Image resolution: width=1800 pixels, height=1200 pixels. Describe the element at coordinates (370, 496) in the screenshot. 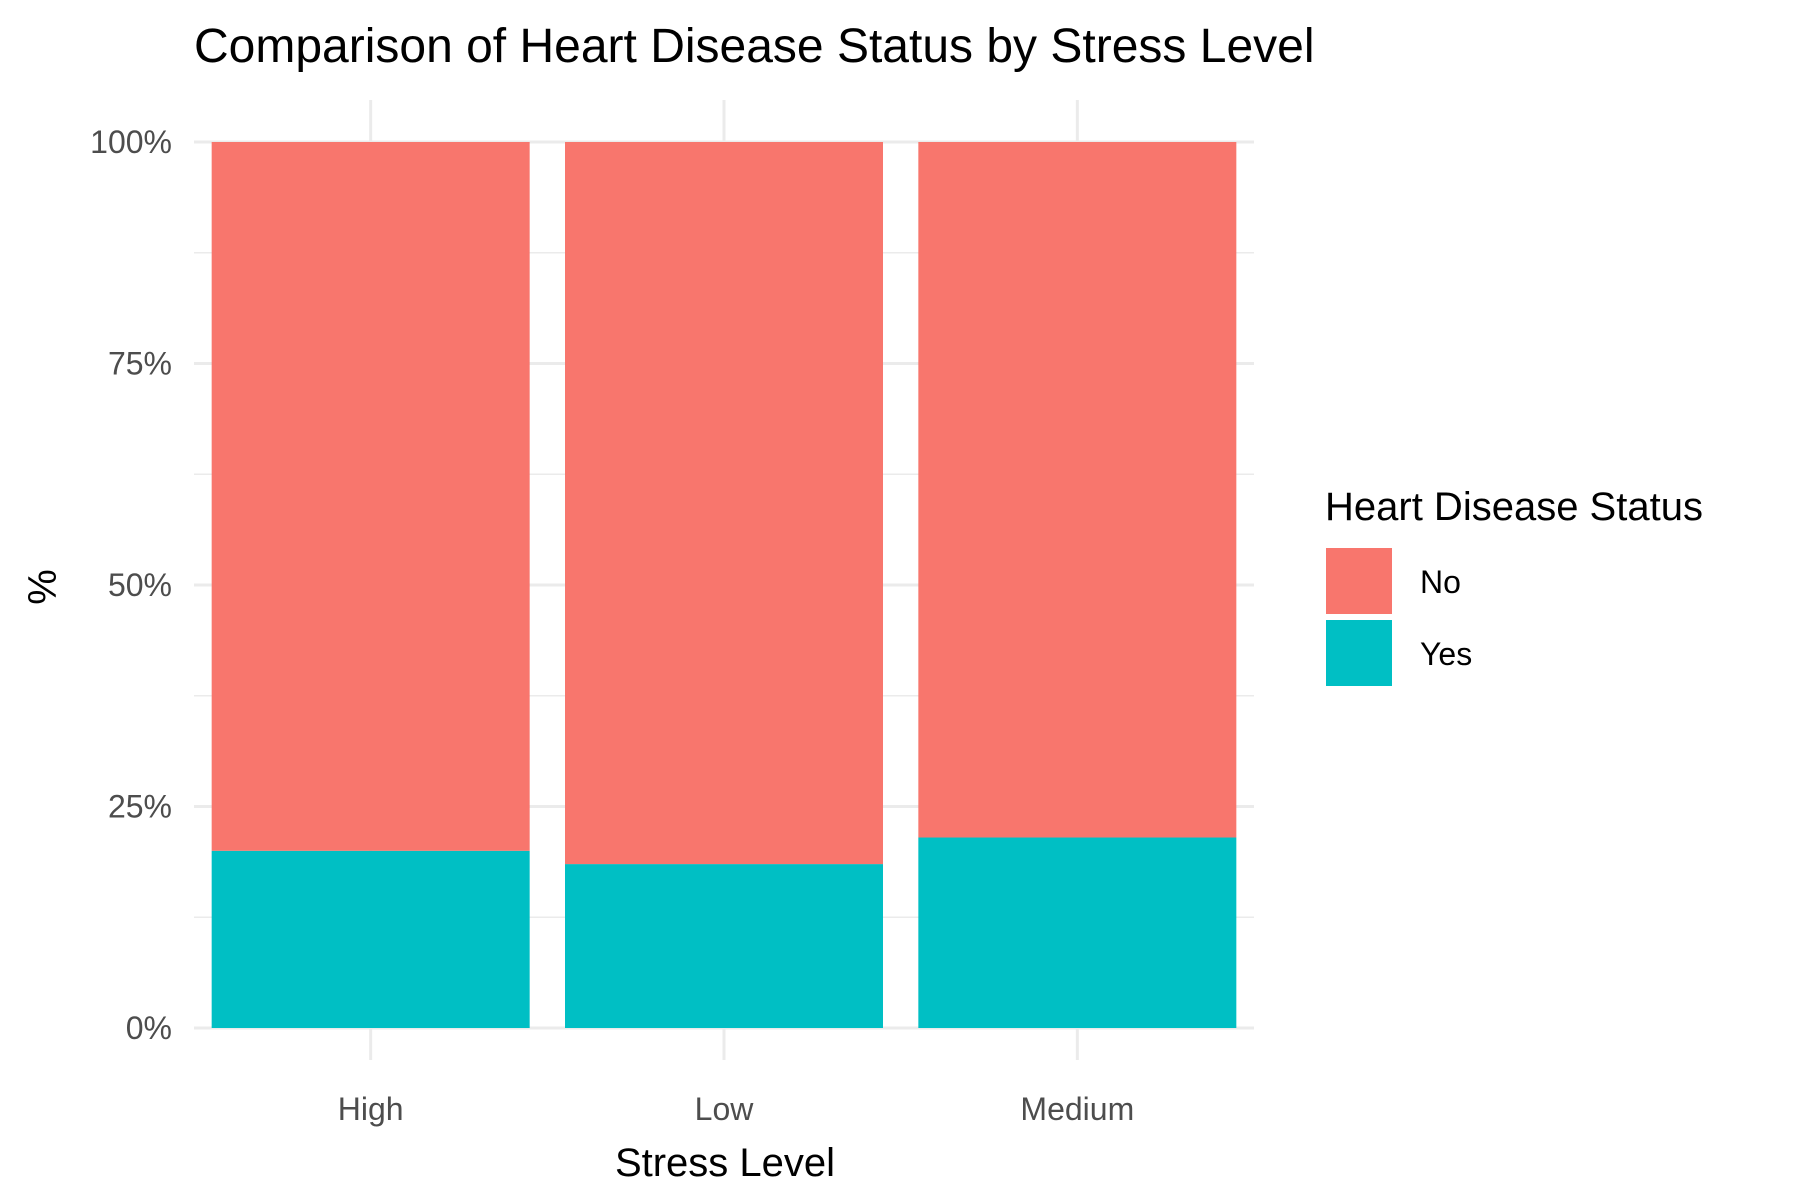

I see `bar-high-no` at that location.